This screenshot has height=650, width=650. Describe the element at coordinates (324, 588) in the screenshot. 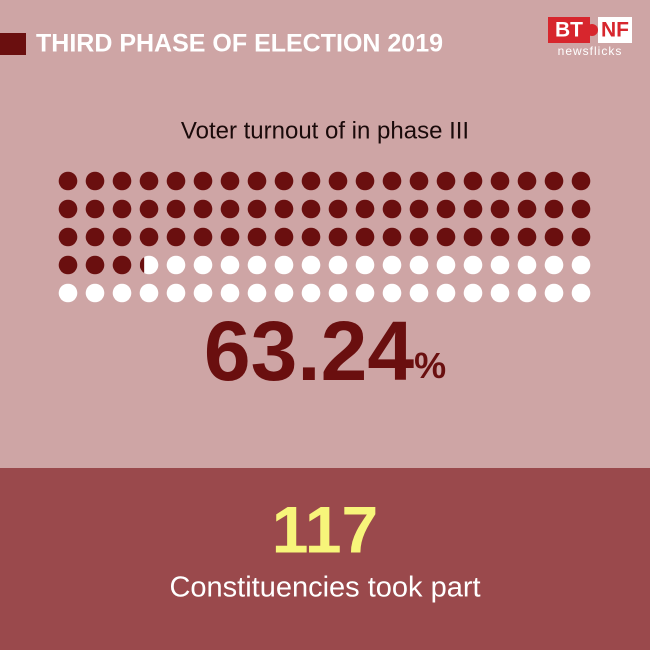

I see `footer-label: Constituencies took part` at that location.